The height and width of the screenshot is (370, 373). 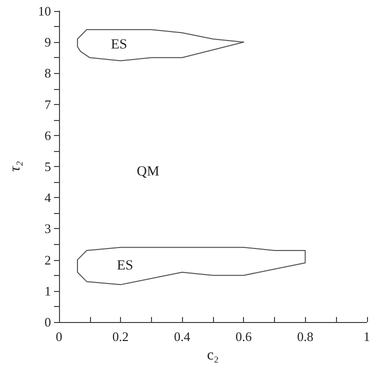 I want to click on x-tick-label: 1, so click(x=367, y=336).